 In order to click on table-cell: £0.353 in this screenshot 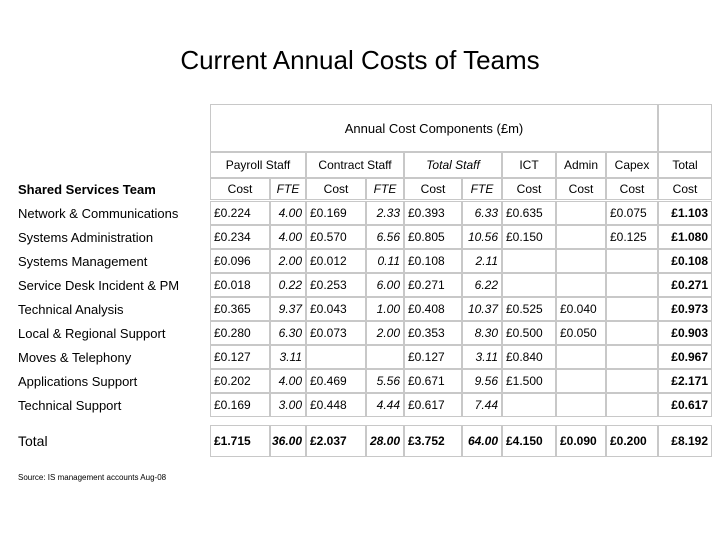, I will do `click(433, 333)`.